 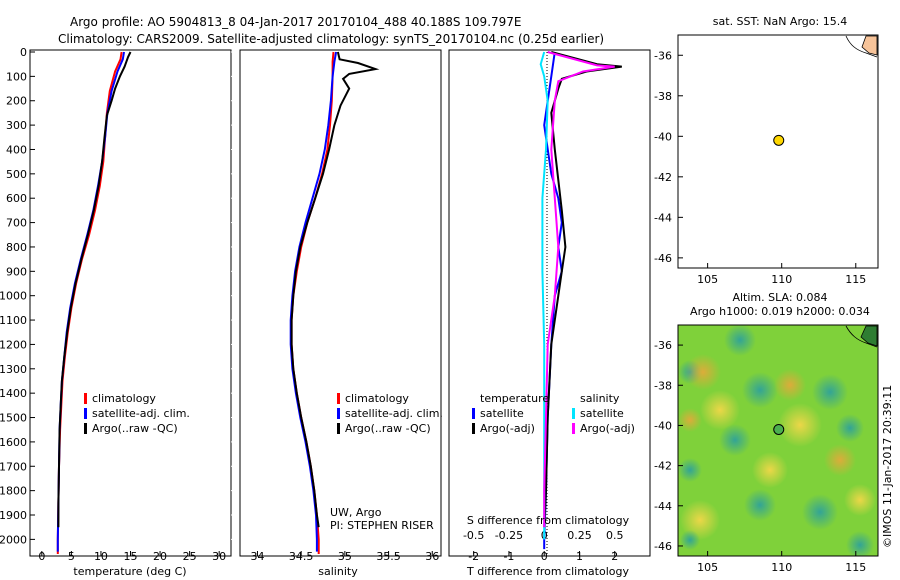 I want to click on difference-lines, so click(x=580, y=300).